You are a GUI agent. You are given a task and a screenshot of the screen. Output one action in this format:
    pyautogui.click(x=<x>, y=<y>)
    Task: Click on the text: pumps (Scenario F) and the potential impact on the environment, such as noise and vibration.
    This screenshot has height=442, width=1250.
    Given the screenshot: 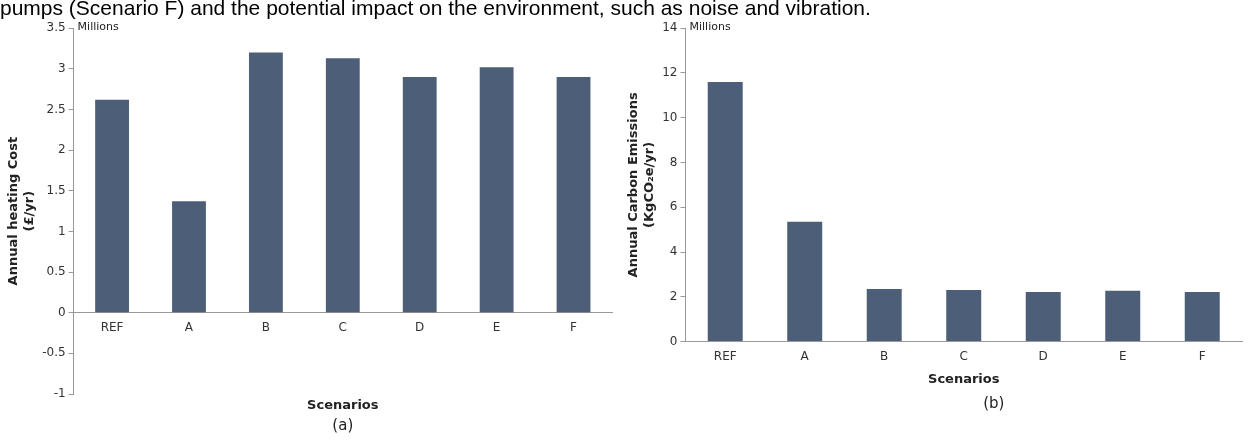 What is the action you would take?
    pyautogui.click(x=435, y=9)
    